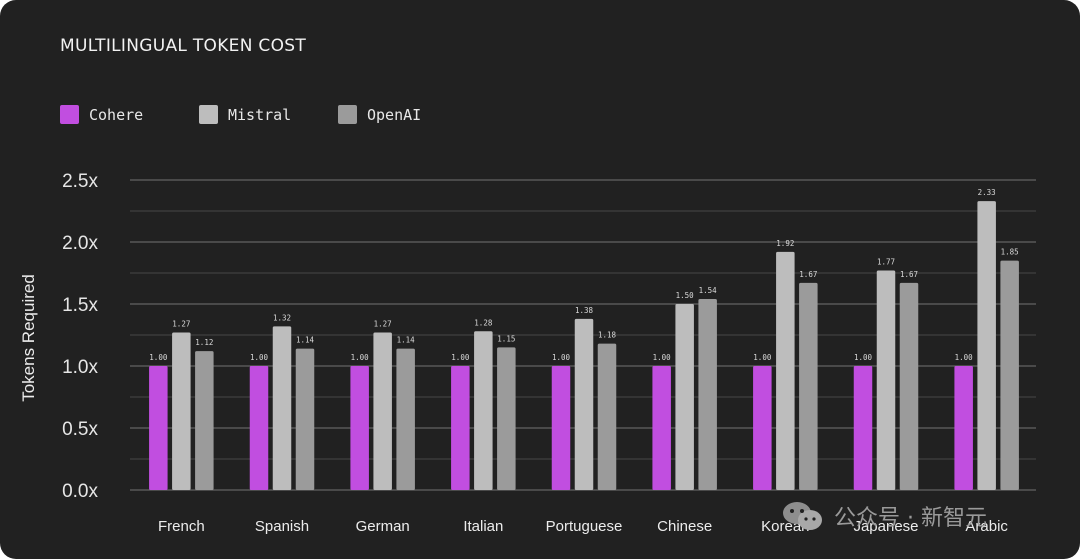 This screenshot has height=559, width=1080. Describe the element at coordinates (116, 114) in the screenshot. I see `legend-label-cohere: Cohere` at that location.